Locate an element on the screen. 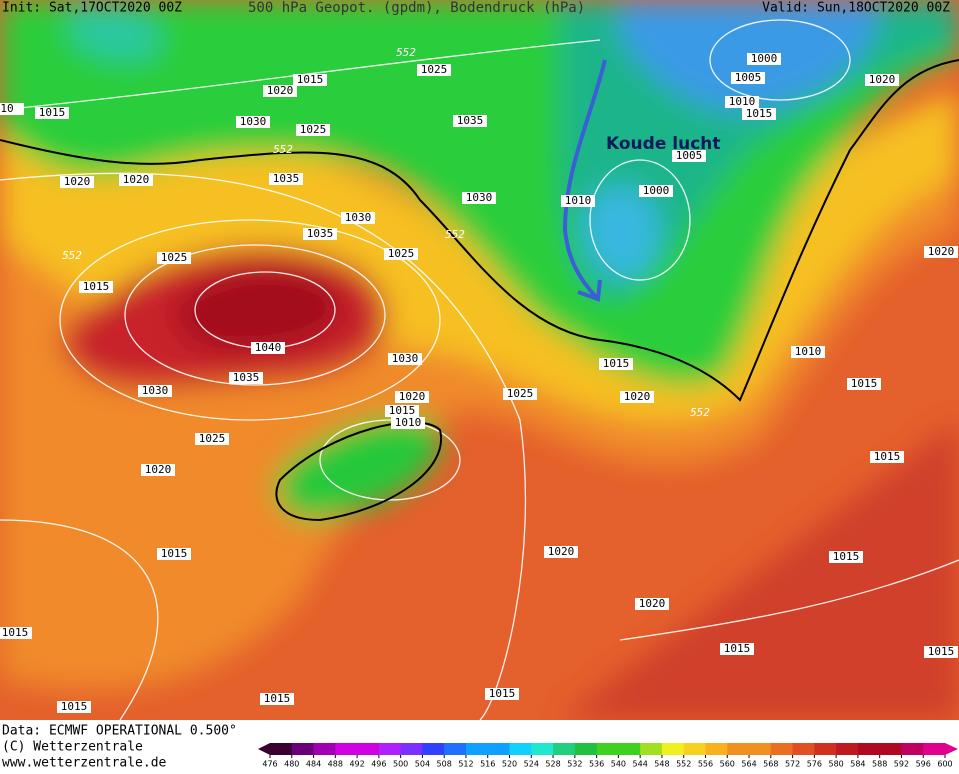  title: 500 hPa Geopot. (gpdm), Bodendruck (hPa) is located at coordinates (416, 8).